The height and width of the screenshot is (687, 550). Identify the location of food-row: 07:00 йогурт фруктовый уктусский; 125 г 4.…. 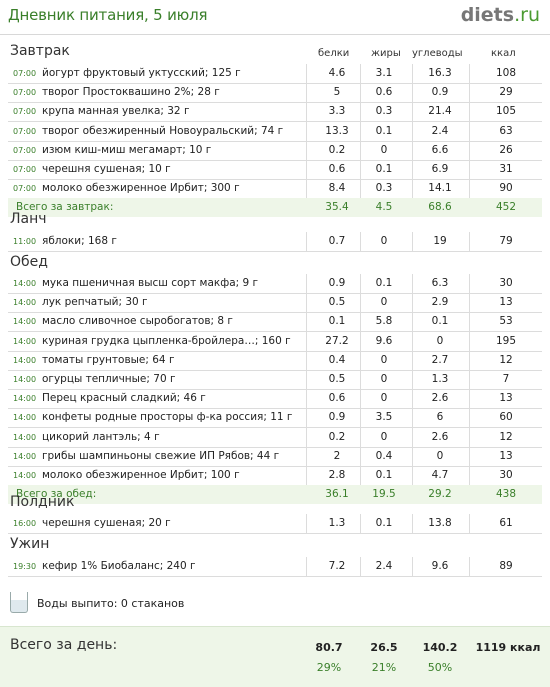
(275, 74).